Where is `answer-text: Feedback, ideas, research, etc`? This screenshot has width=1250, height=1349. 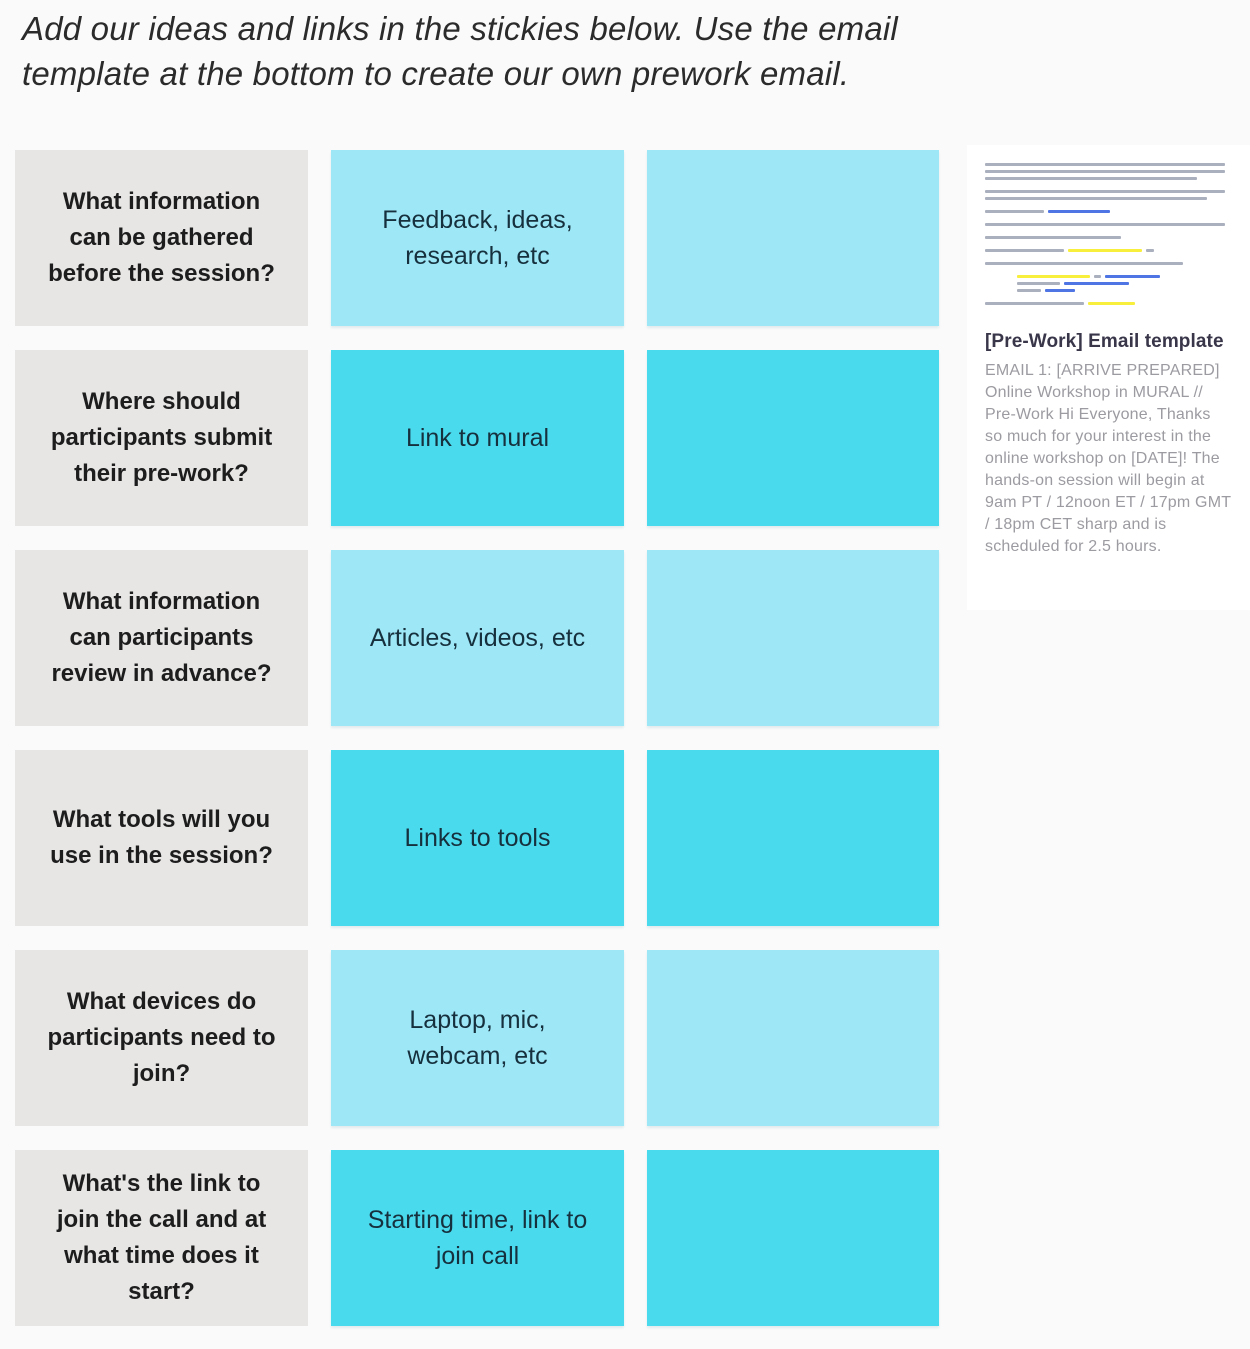 answer-text: Feedback, ideas, research, etc is located at coordinates (477, 238).